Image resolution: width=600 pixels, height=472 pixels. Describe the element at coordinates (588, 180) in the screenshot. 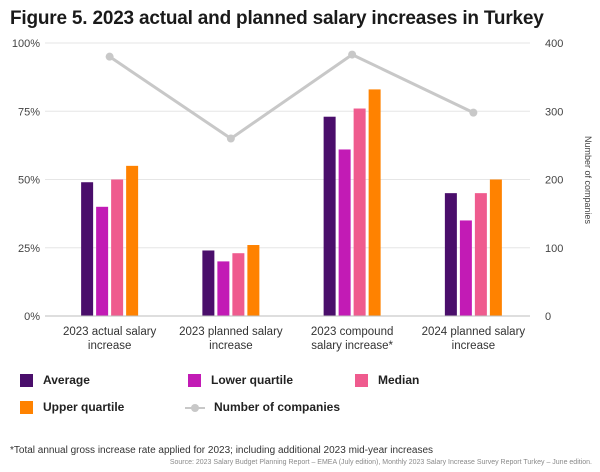

I see `y-right-axis-label: Number of companies` at that location.